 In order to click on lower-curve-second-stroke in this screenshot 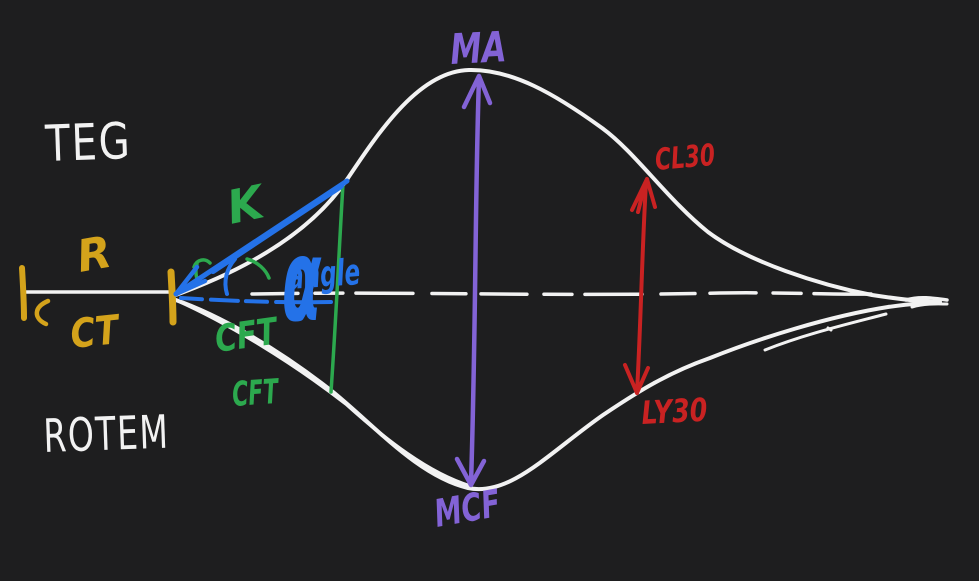, I will do `click(323, 393)`.